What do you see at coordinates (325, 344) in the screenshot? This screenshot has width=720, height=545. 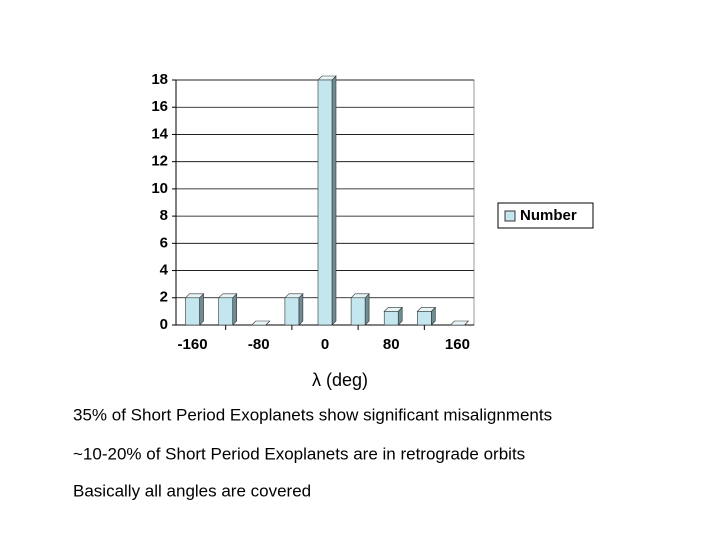 I see `x-tick-label: 0` at bounding box center [325, 344].